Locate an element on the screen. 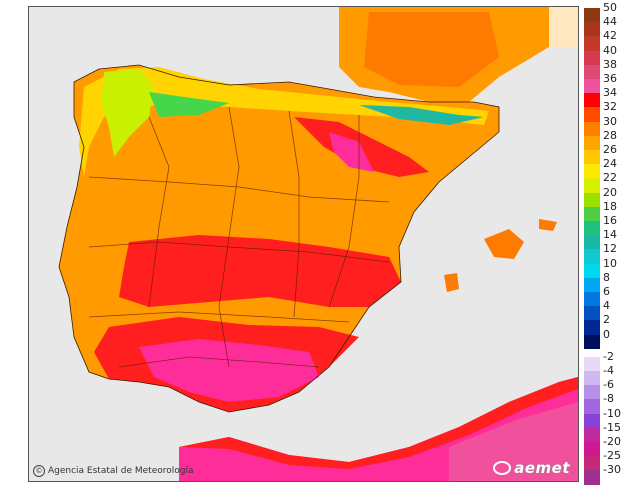  legend-label: -4 is located at coordinates (608, 370).